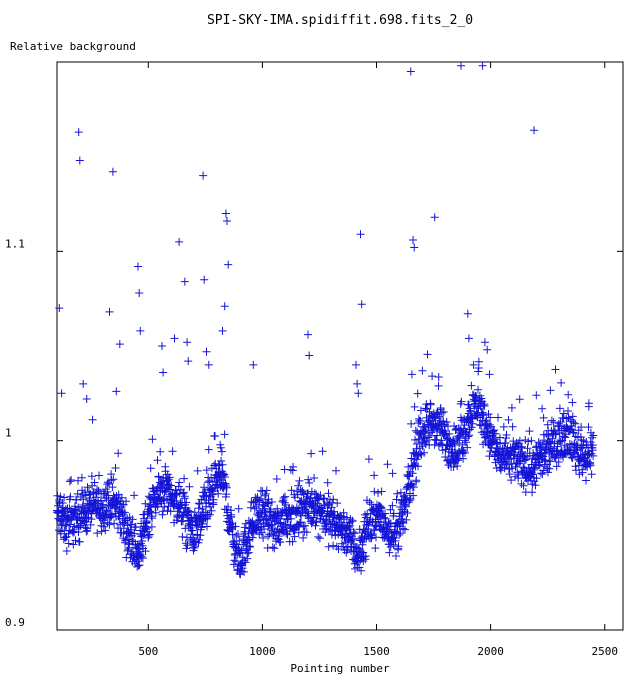 This screenshot has width=632, height=675. What do you see at coordinates (15, 243) in the screenshot?
I see `y-tick-label: 1.1` at bounding box center [15, 243].